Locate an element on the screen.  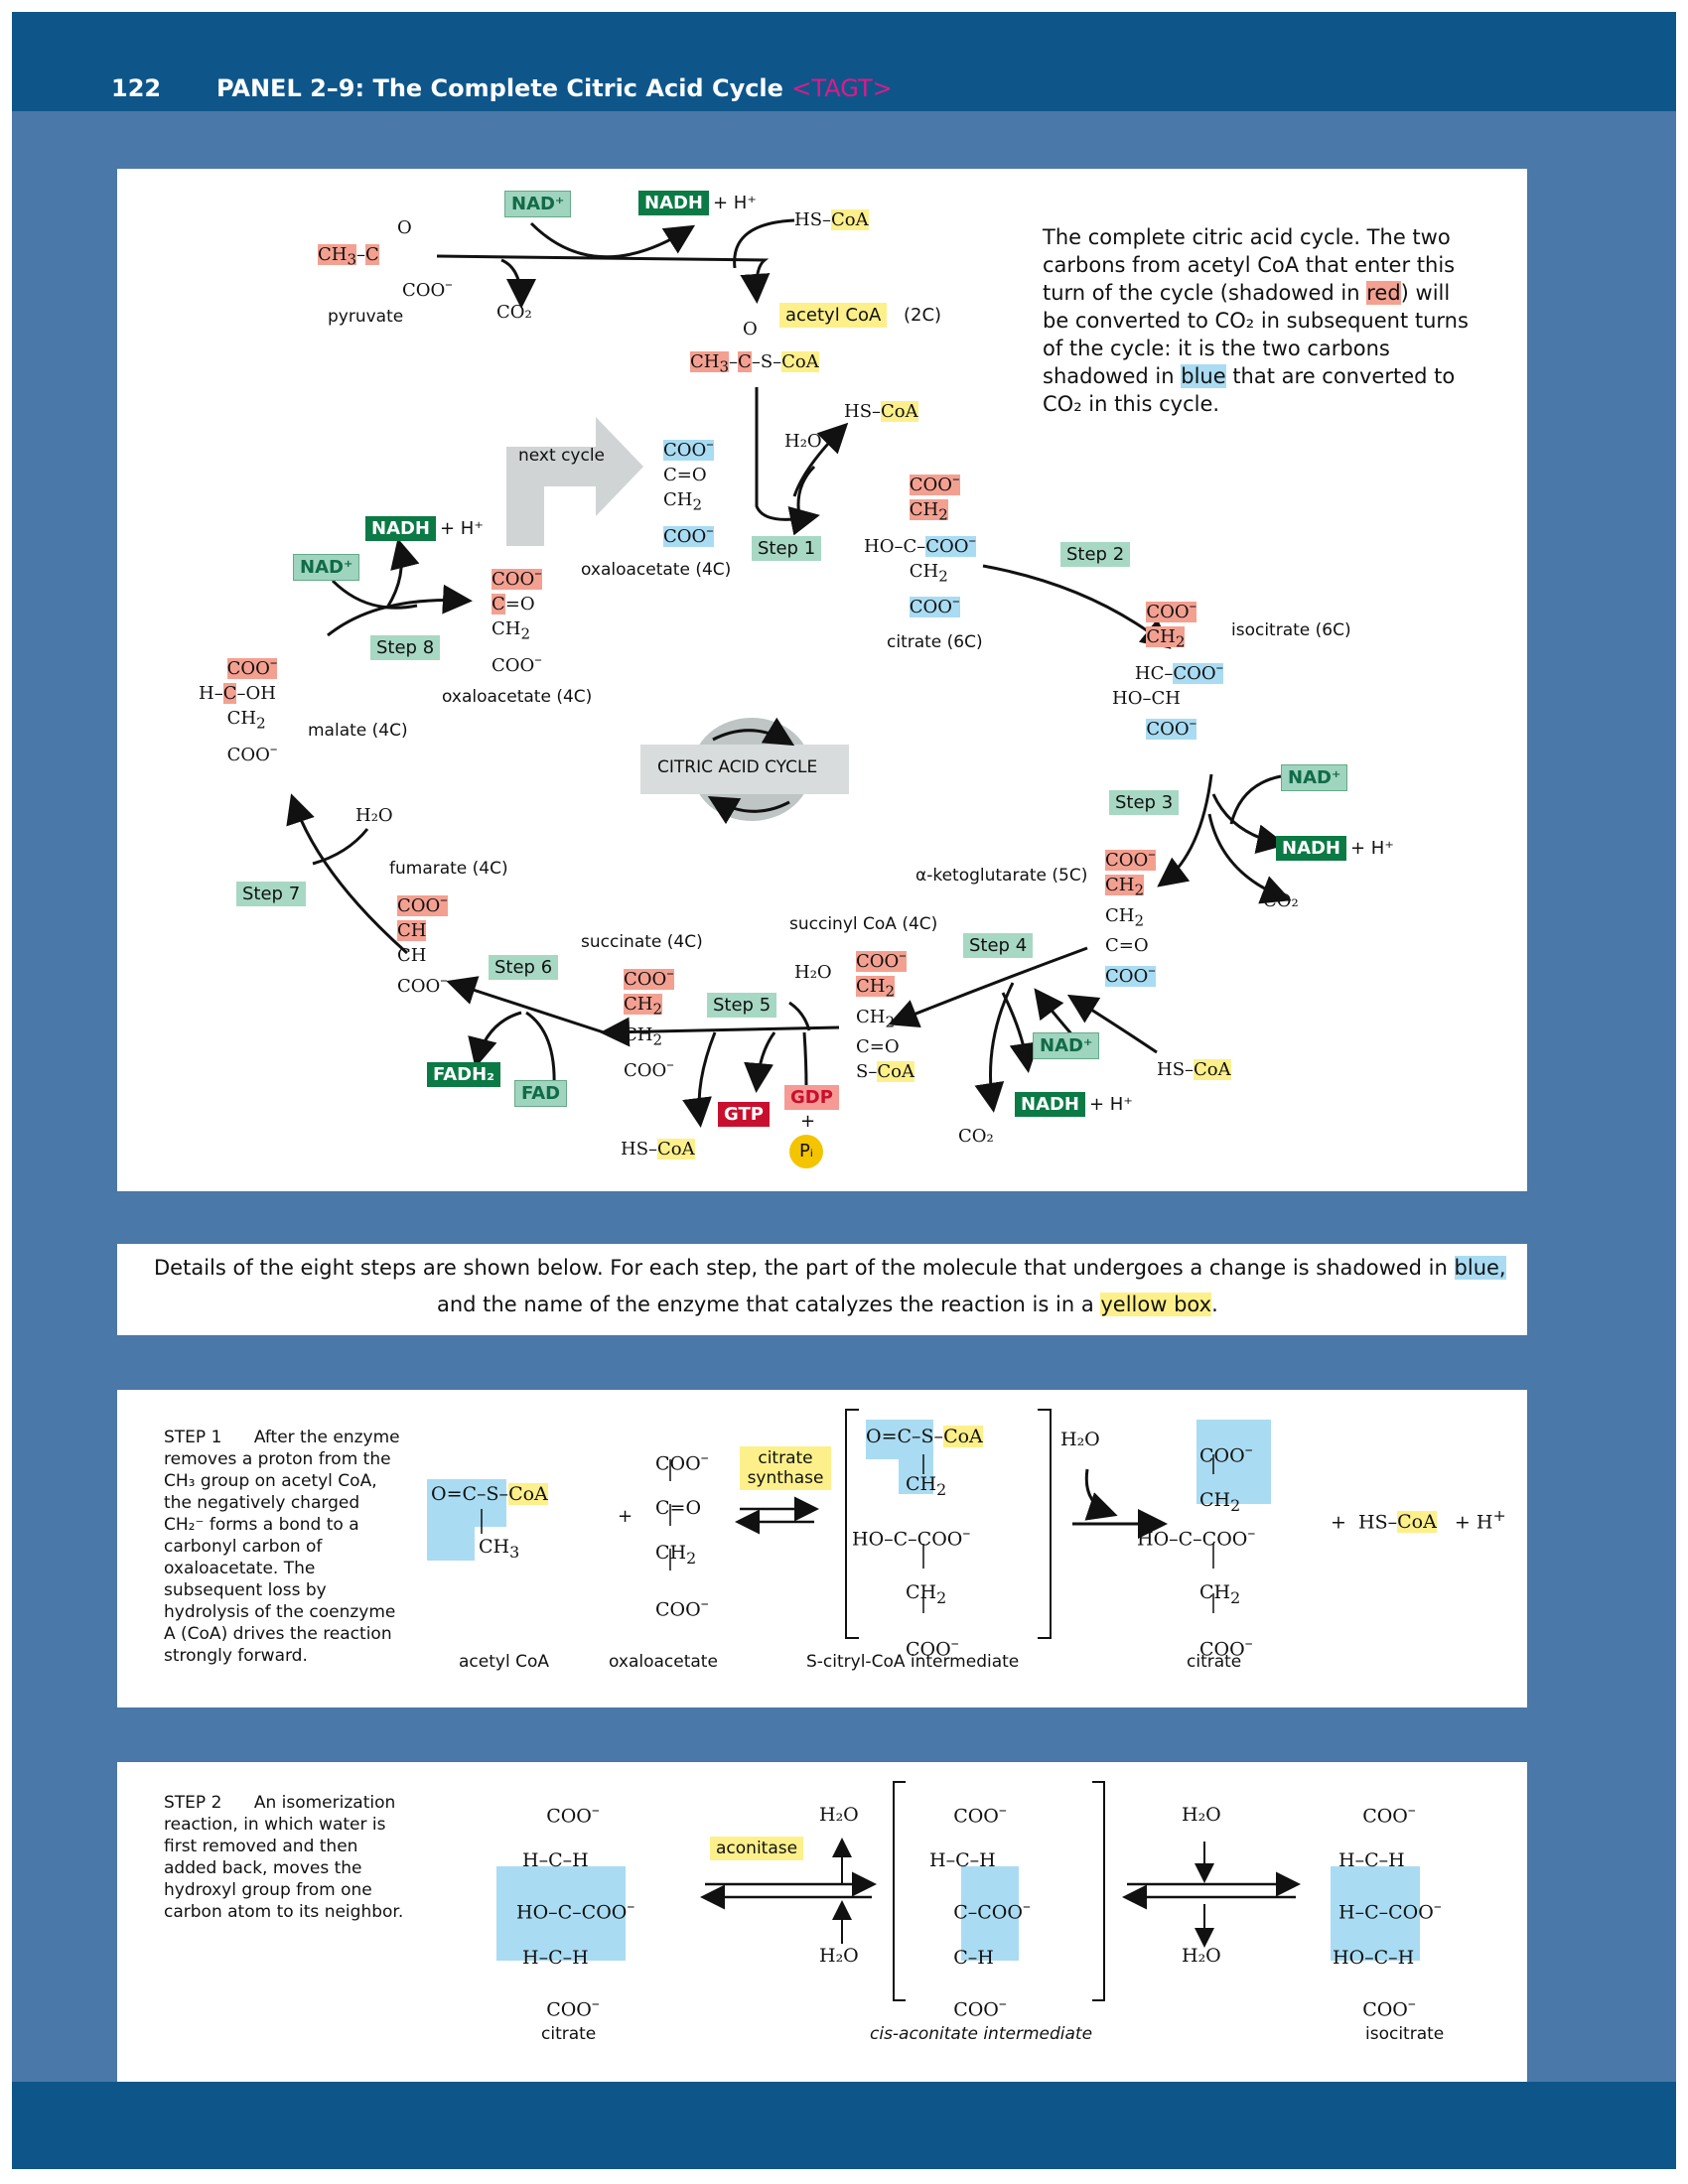
oxaloacetate-top-label: oxaloacetate (4C) is located at coordinates (656, 570).